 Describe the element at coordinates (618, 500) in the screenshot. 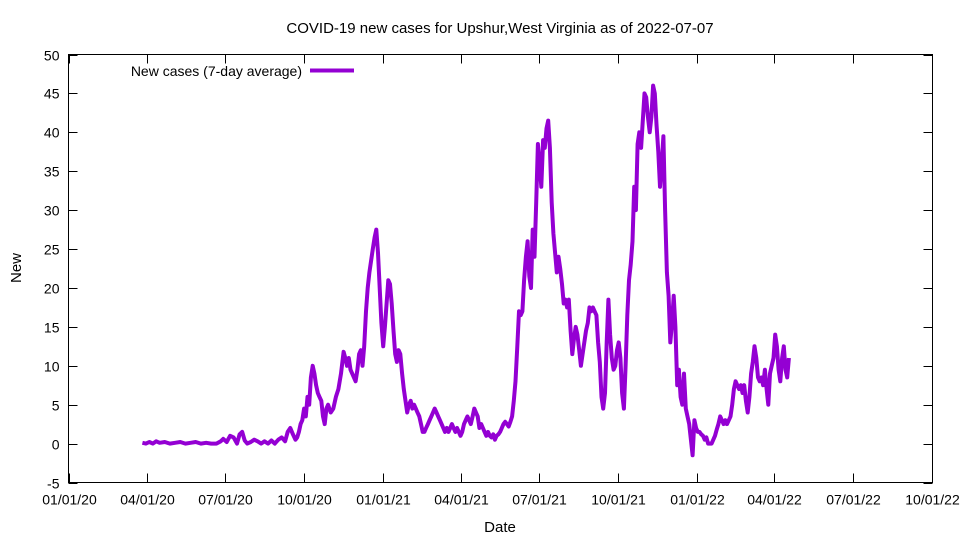

I see `x-tick-label: 10/01/21` at that location.